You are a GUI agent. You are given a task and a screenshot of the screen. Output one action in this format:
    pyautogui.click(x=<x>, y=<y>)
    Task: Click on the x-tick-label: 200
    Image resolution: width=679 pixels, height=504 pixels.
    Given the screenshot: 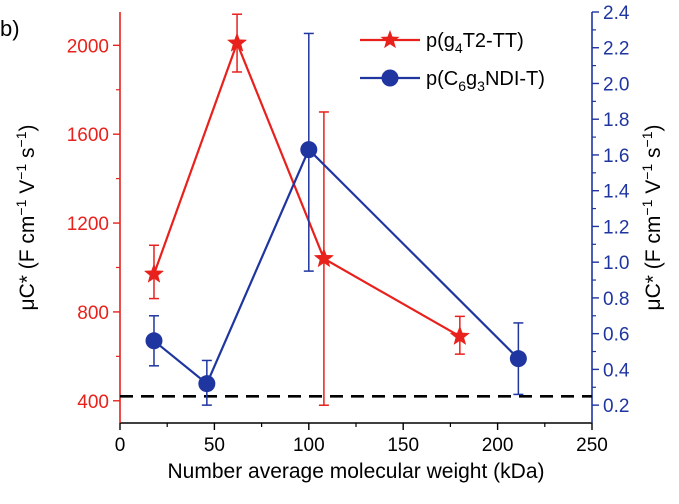 What is the action you would take?
    pyautogui.click(x=498, y=445)
    